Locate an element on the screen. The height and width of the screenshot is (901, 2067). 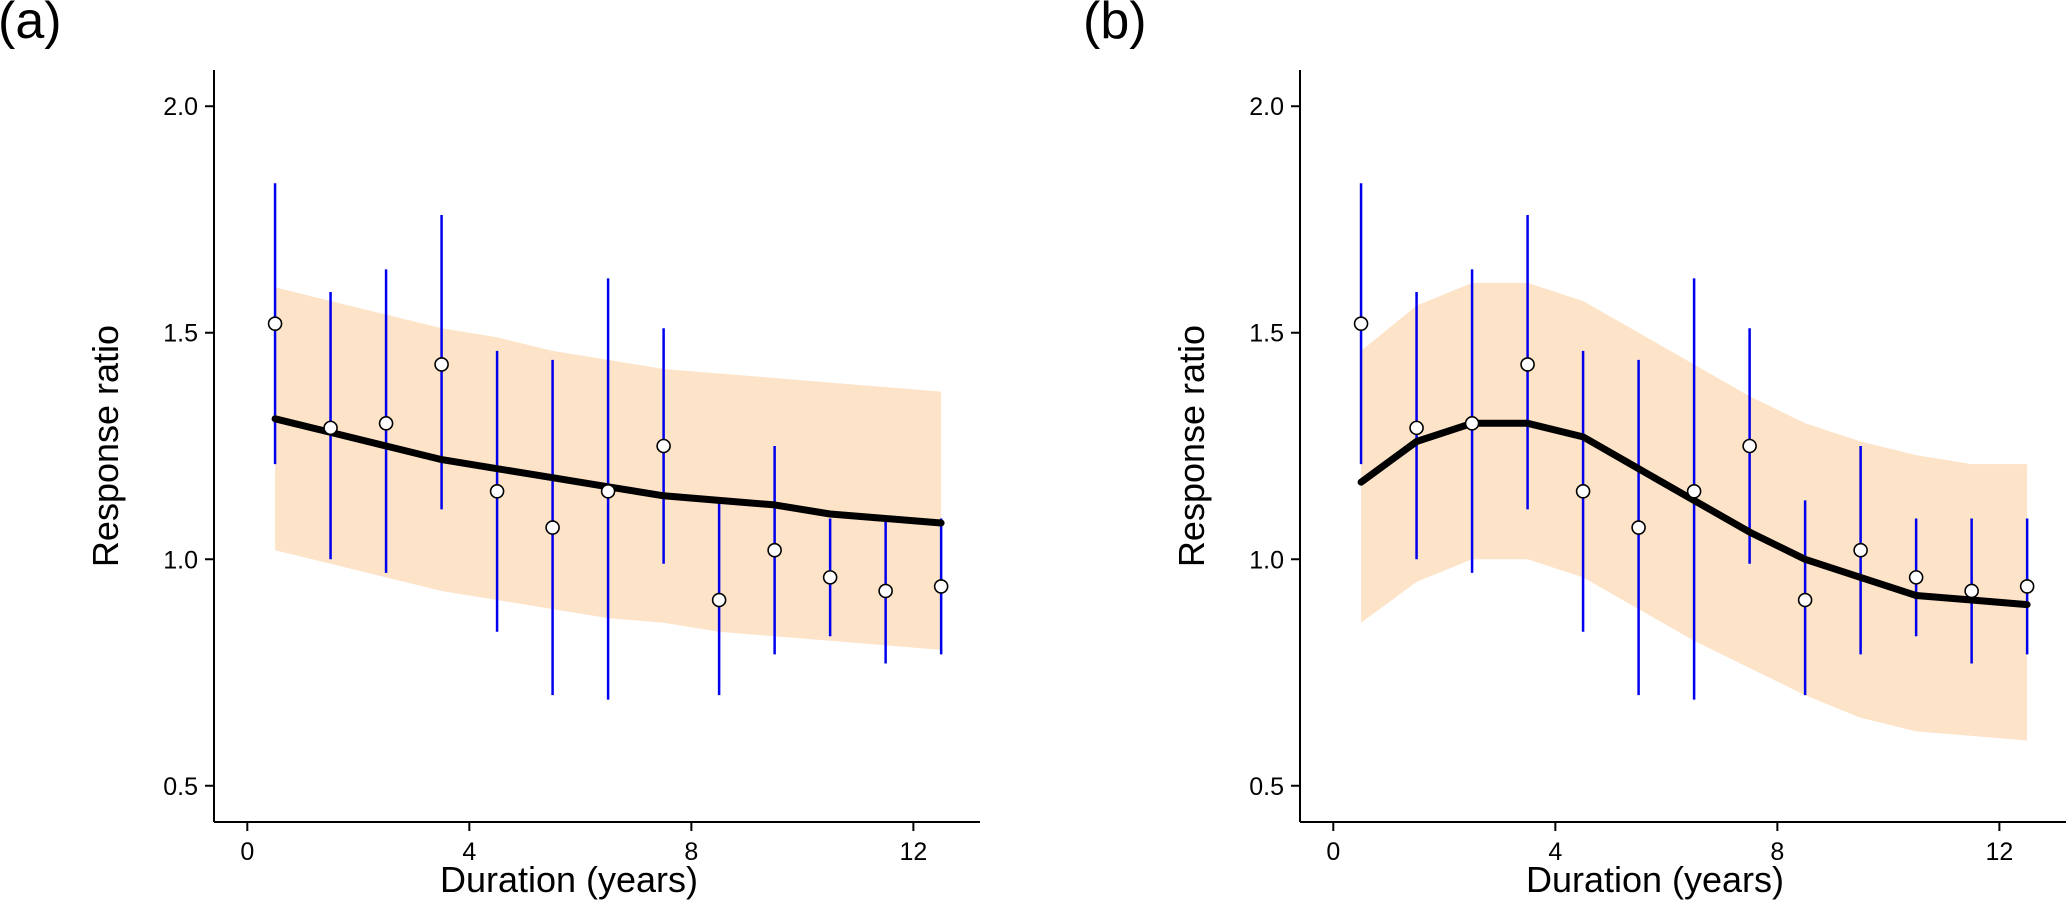
panel-label: (a) is located at coordinates (31, 25).